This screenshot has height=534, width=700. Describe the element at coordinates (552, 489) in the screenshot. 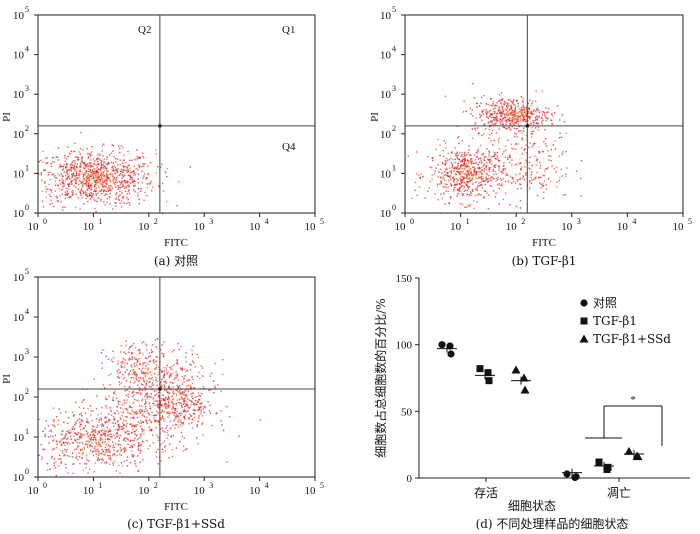

I see `panel-d-xticks: 存活 凋亡` at that location.